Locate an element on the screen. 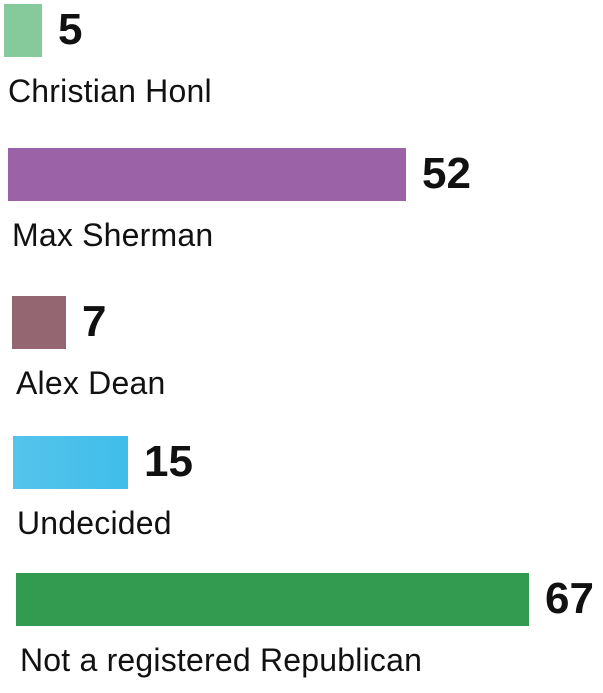 The width and height of the screenshot is (603, 693). value-label: 67 is located at coordinates (569, 598).